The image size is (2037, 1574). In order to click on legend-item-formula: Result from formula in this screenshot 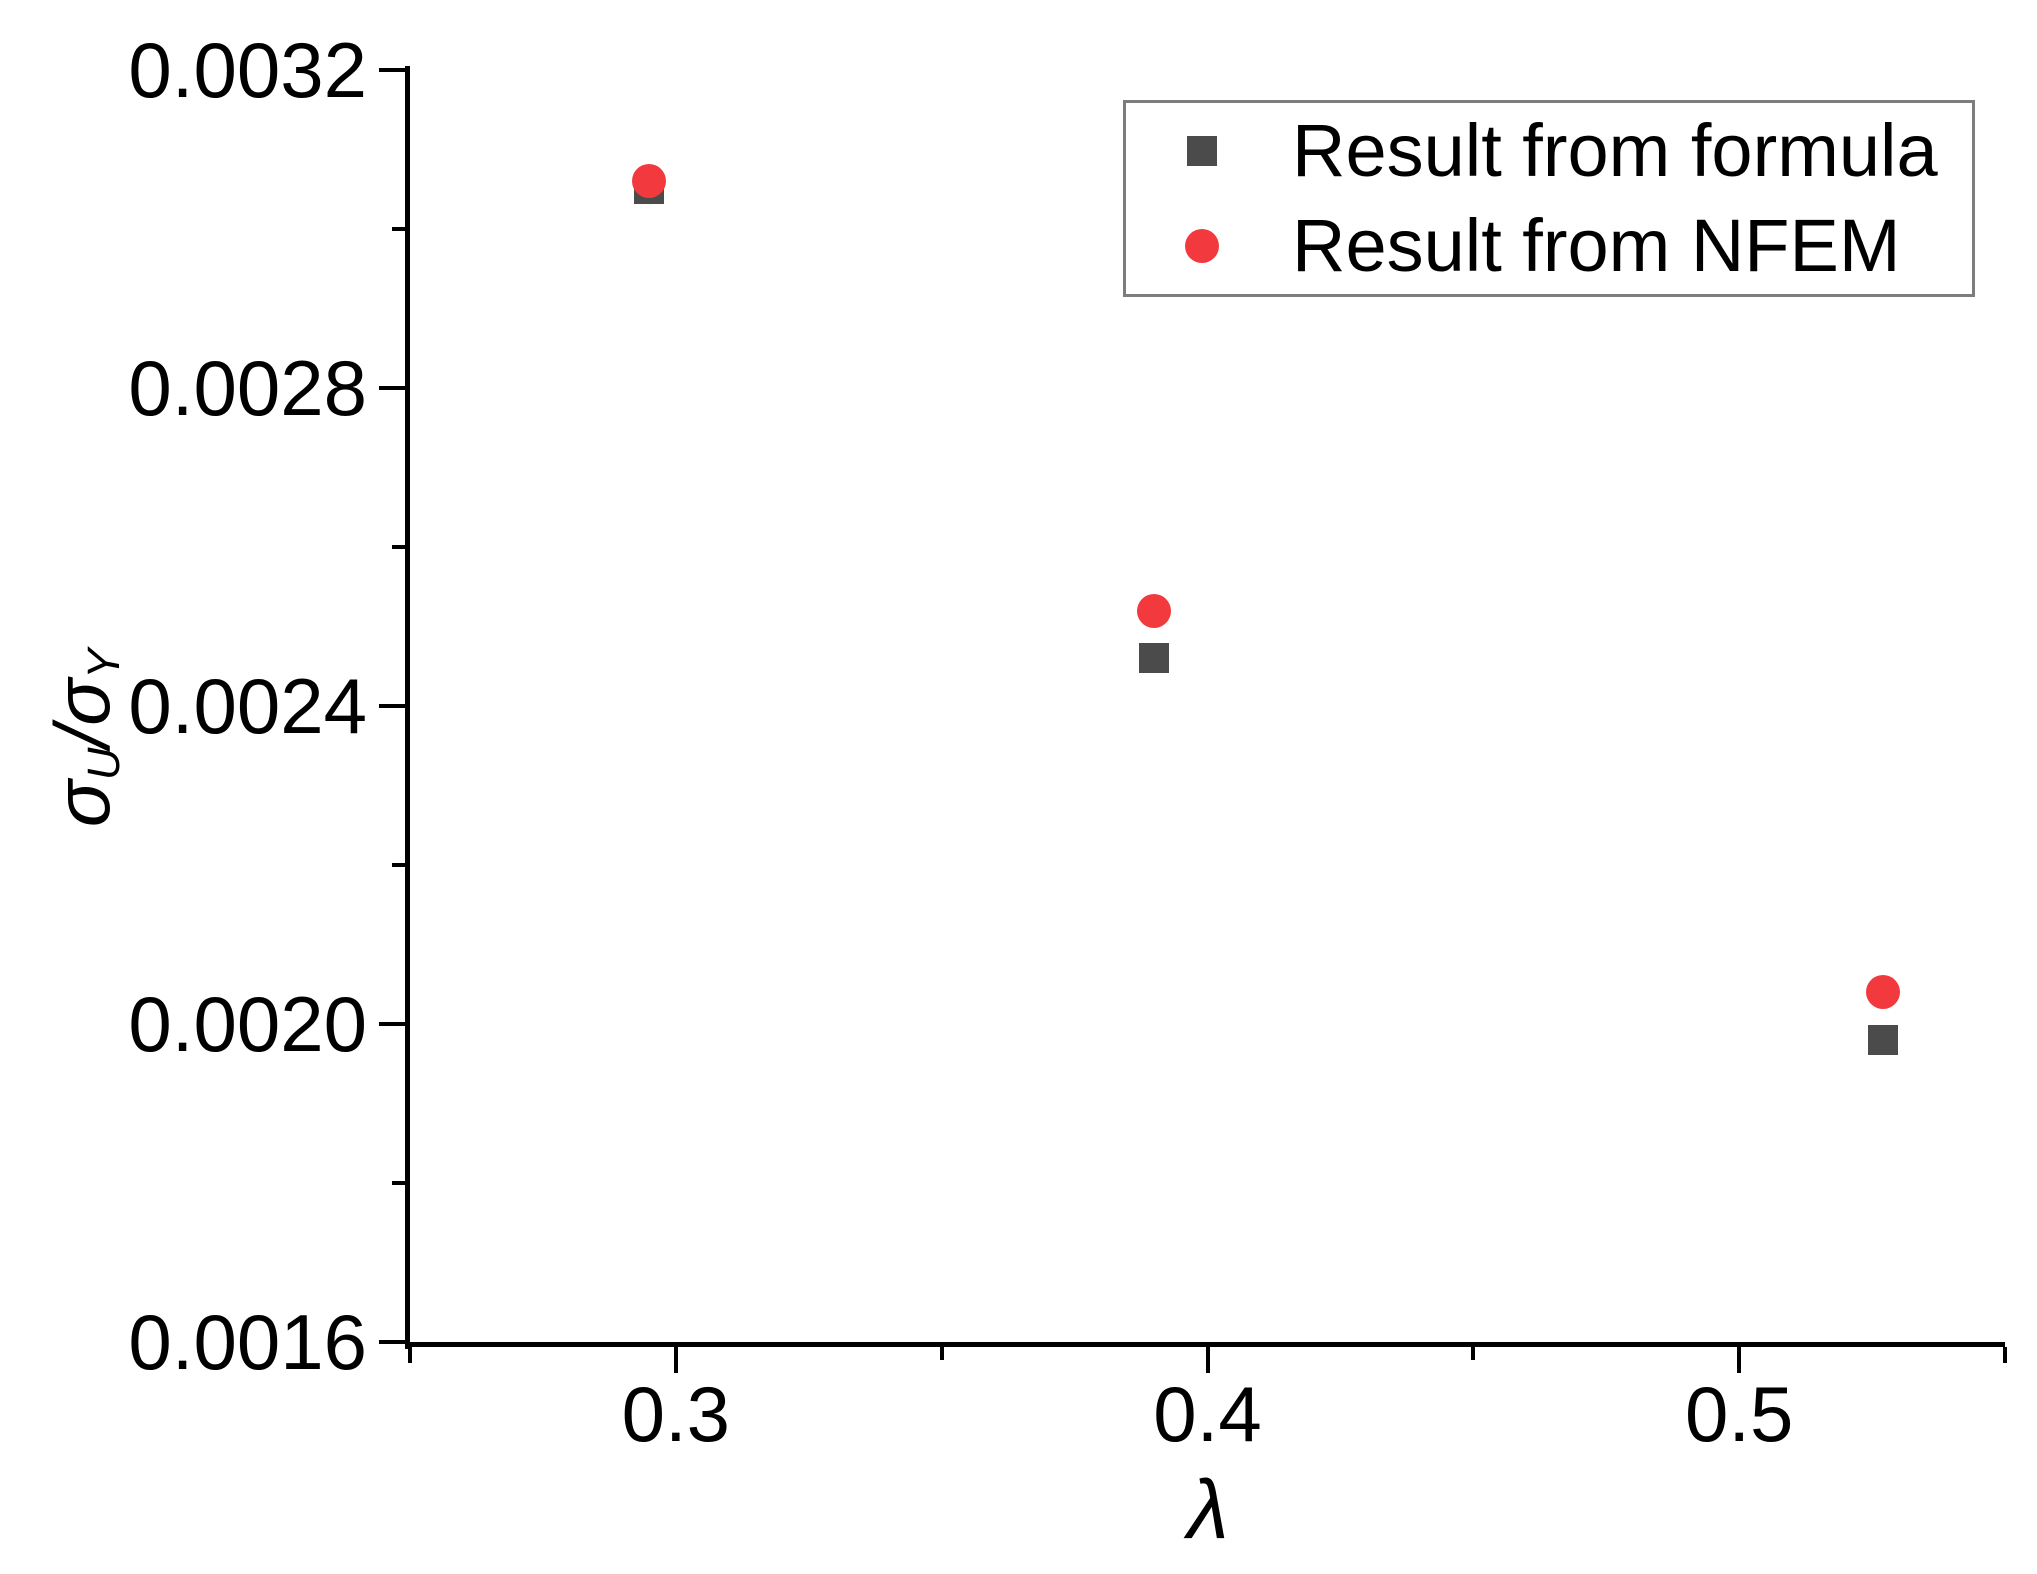, I will do `click(1549, 151)`.